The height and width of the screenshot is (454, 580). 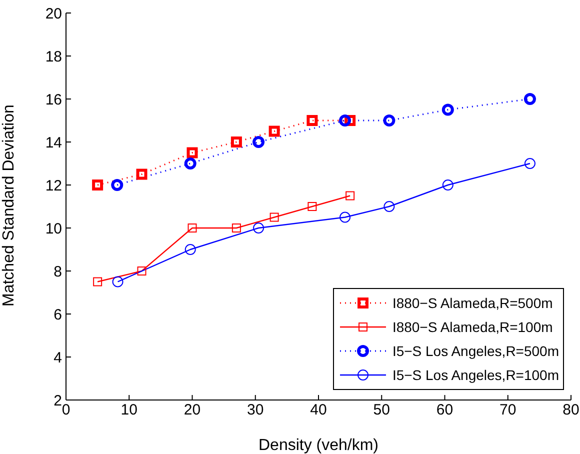 I want to click on y-axis-title: Matched Standard Deviation, so click(x=9, y=205).